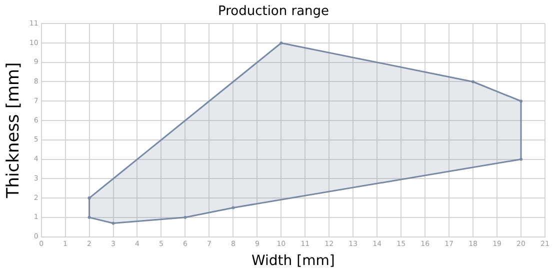 The width and height of the screenshot is (553, 274). Describe the element at coordinates (274, 12) in the screenshot. I see `chart-title: Production range` at that location.